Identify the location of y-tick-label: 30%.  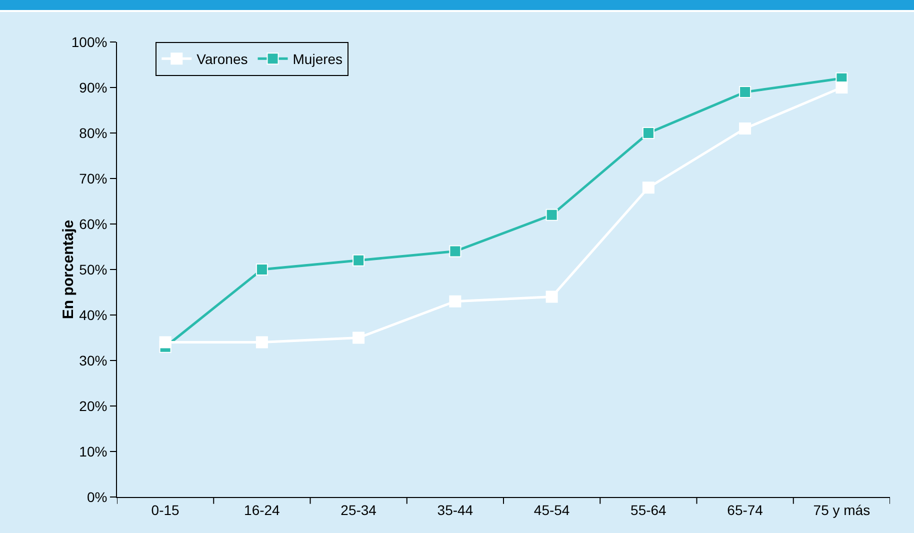
(93, 360).